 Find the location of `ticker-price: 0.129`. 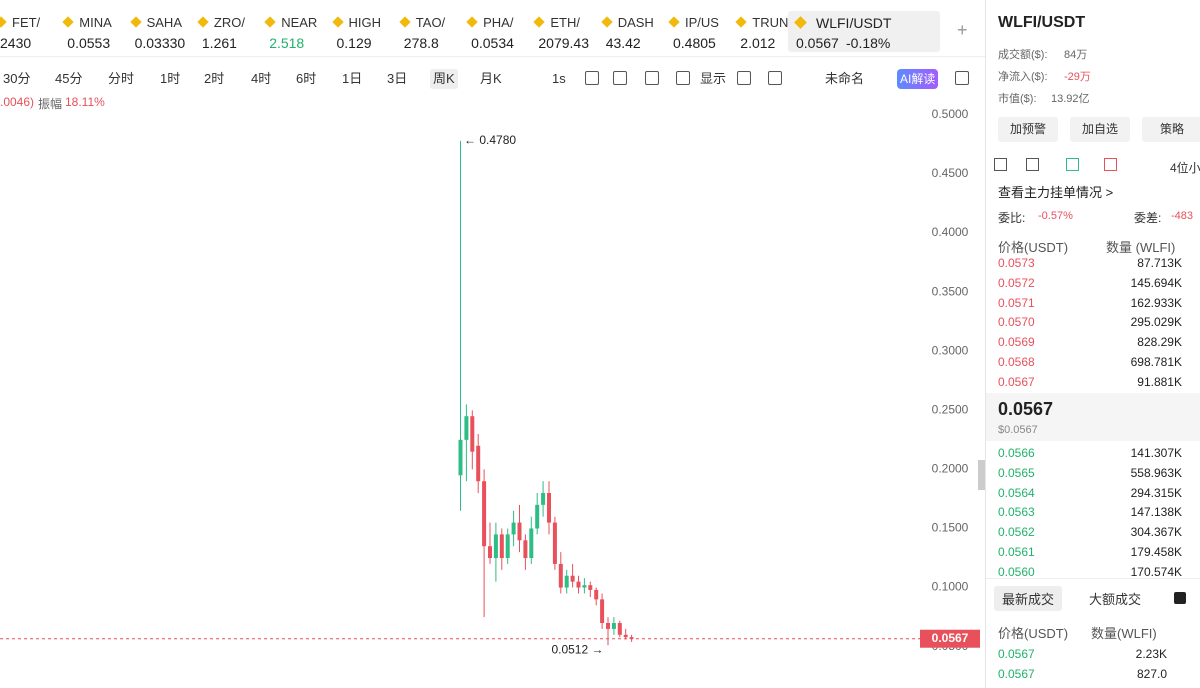

ticker-price: 0.129 is located at coordinates (354, 43).